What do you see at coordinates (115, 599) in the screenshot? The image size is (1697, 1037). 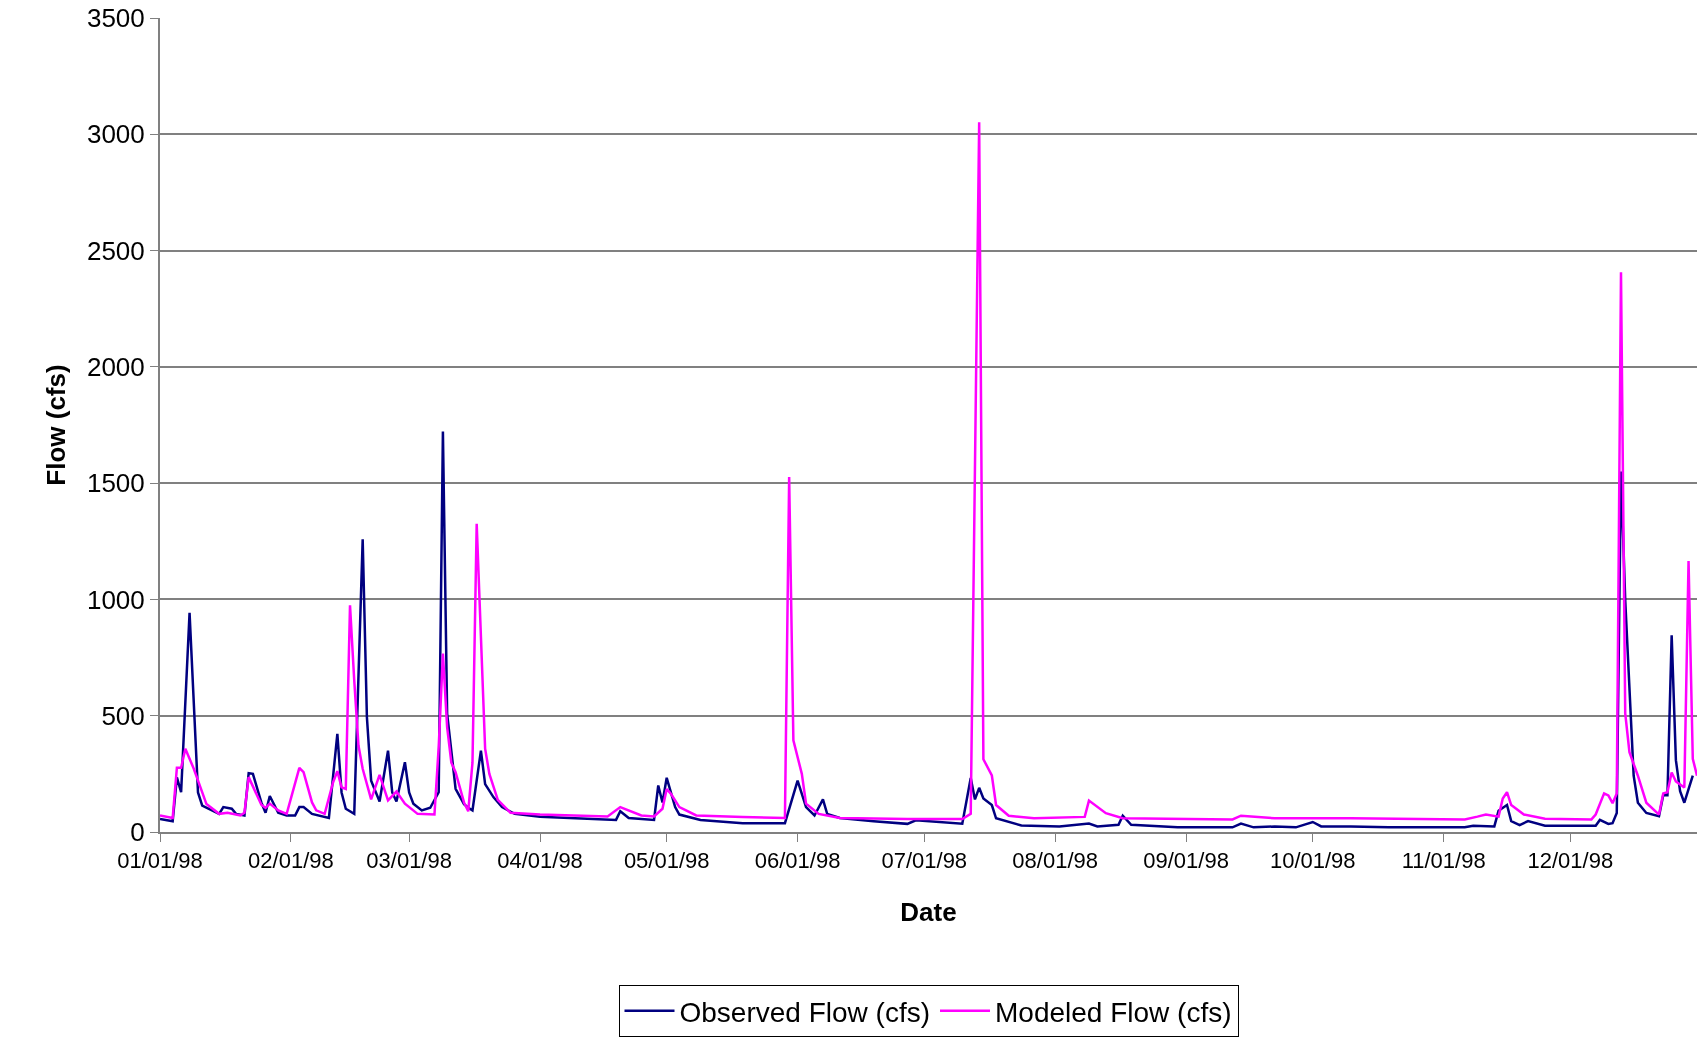 I see `y-tick-label: 1000` at bounding box center [115, 599].